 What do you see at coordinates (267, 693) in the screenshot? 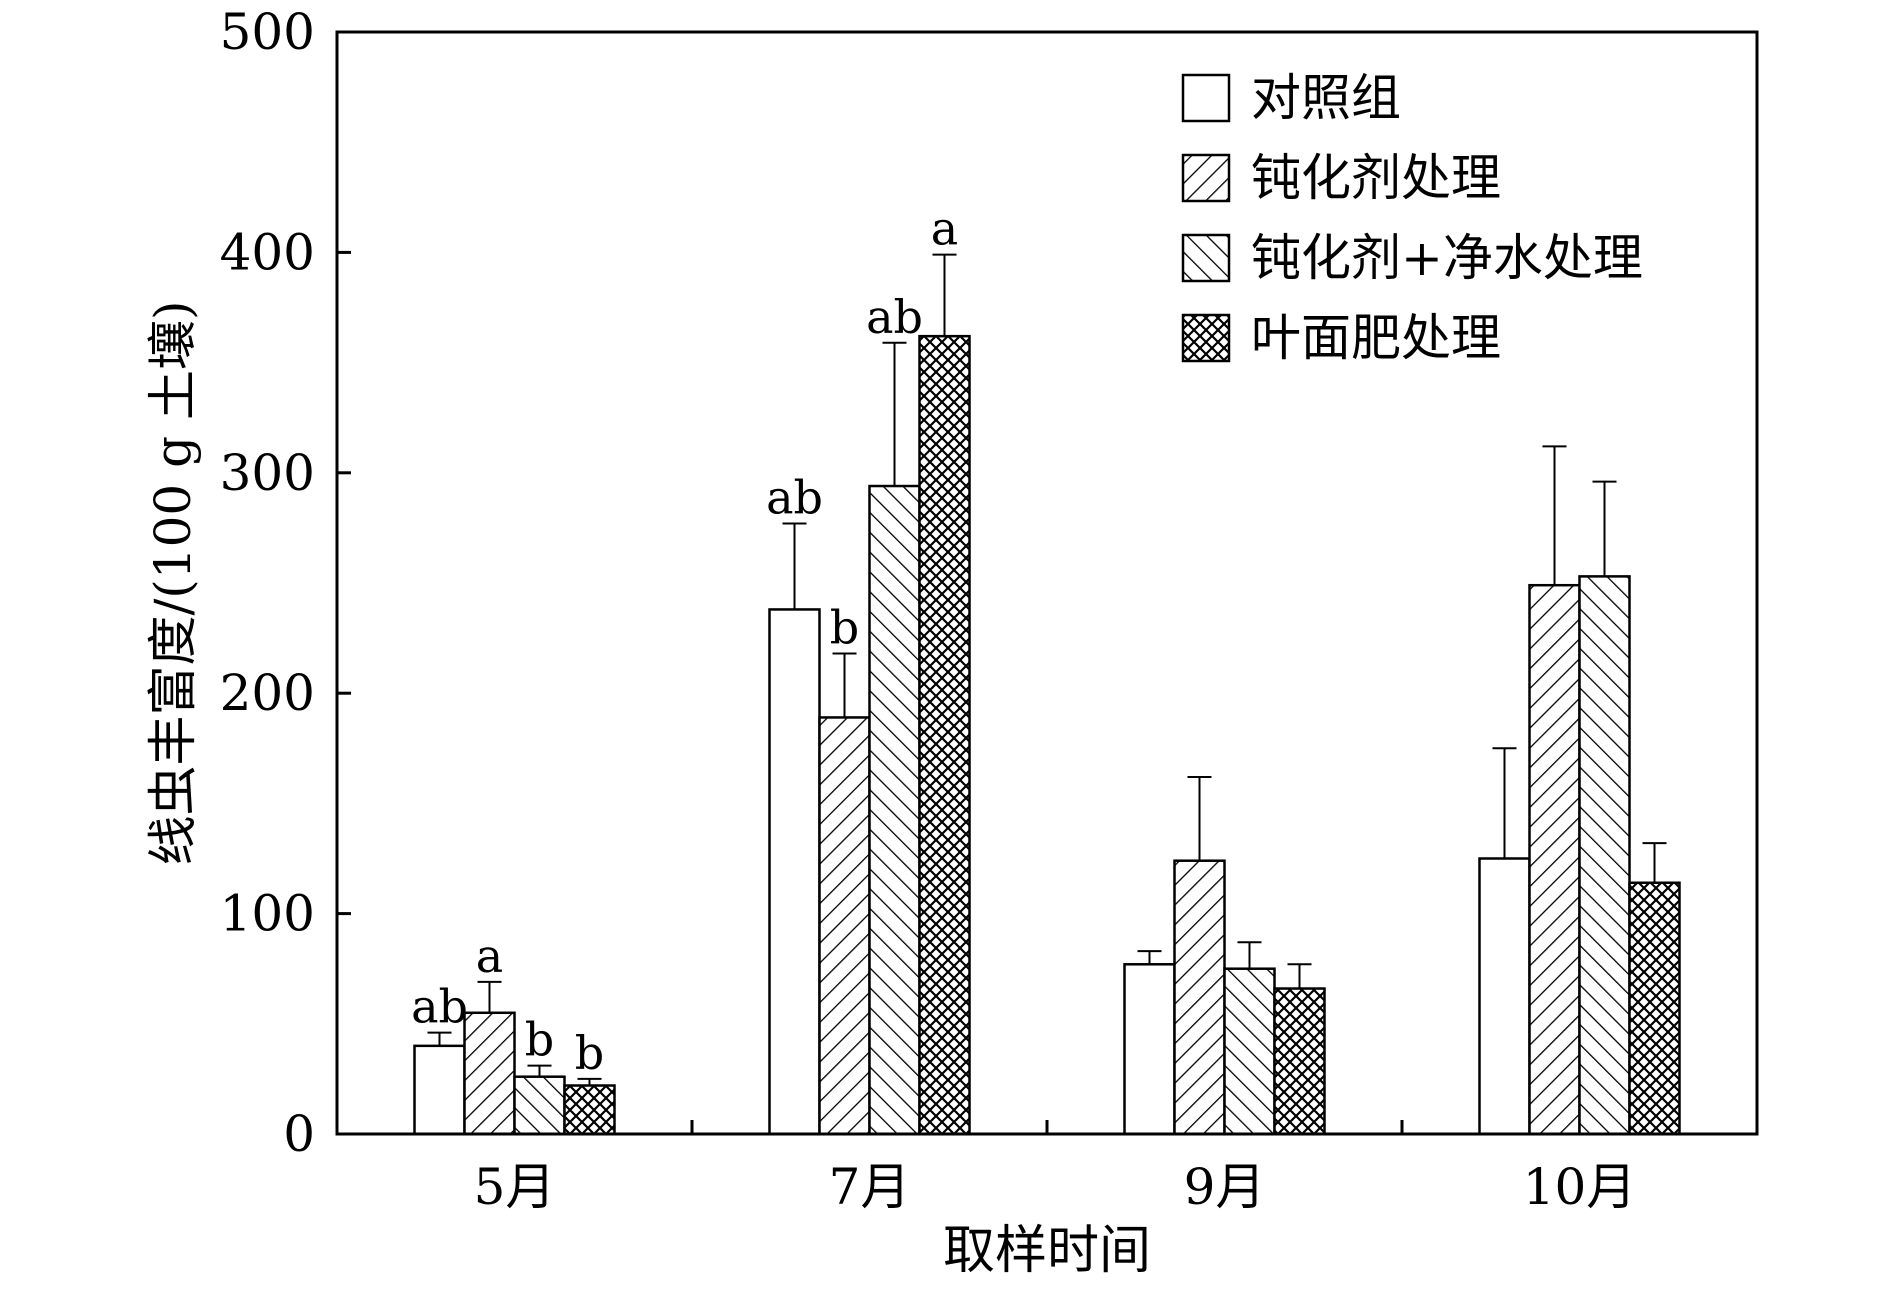
I see `y-tick-label: 200` at bounding box center [267, 693].